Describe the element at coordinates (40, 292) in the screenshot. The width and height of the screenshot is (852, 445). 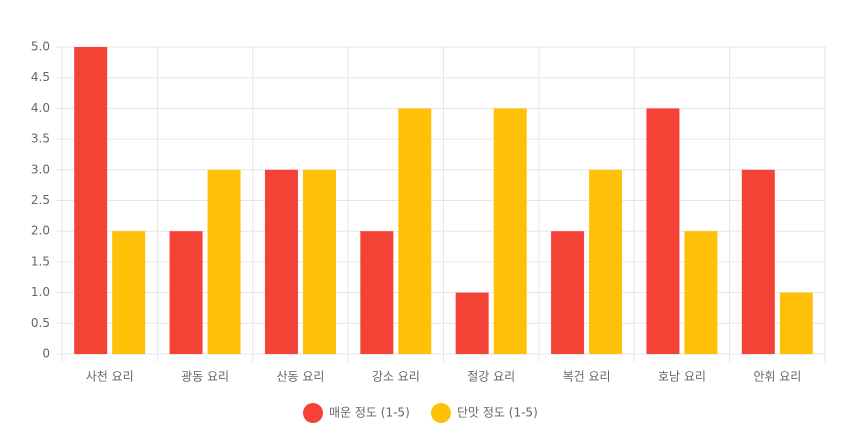
I see `y-tick-label: 1.0` at that location.